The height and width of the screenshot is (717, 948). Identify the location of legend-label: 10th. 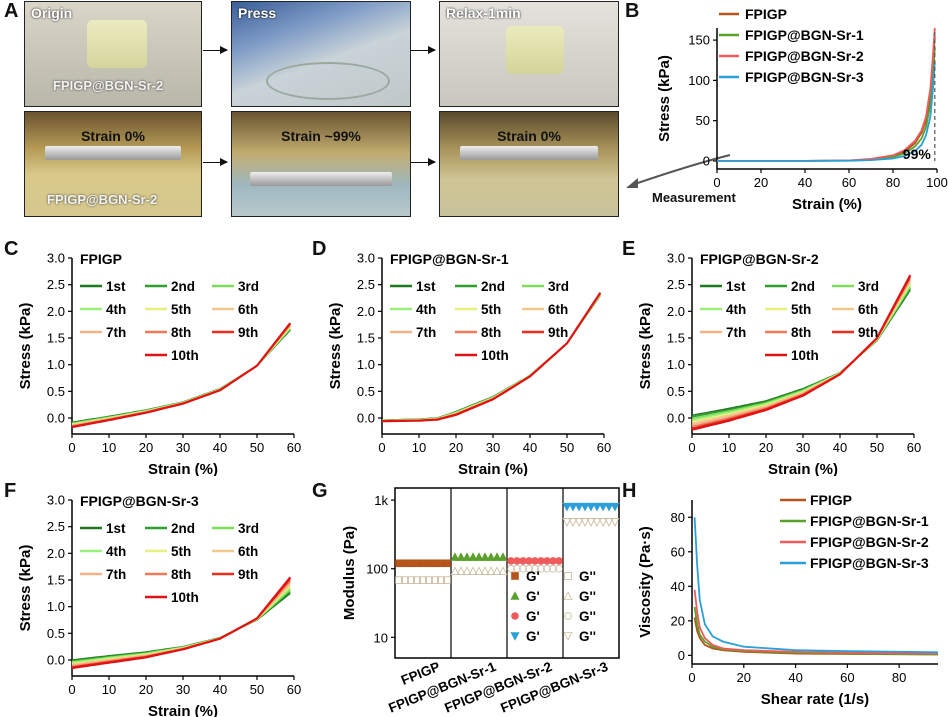
(805, 355).